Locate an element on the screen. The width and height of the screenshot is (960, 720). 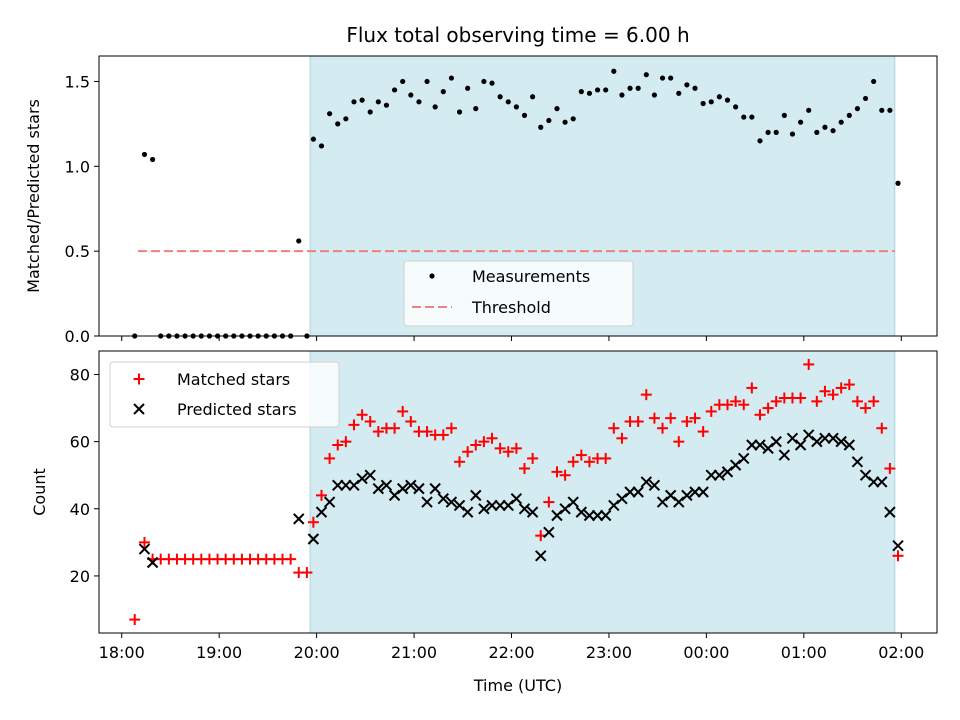
y-tick-label: 80 is located at coordinates (80, 375).